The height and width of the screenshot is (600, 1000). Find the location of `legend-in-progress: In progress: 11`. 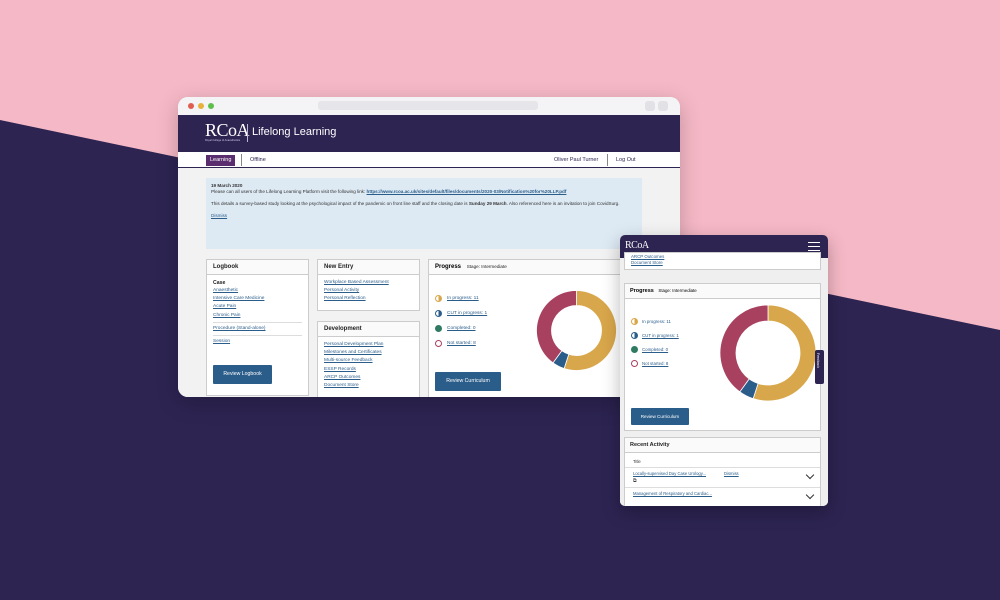

legend-in-progress: In progress: 11 is located at coordinates (463, 298).